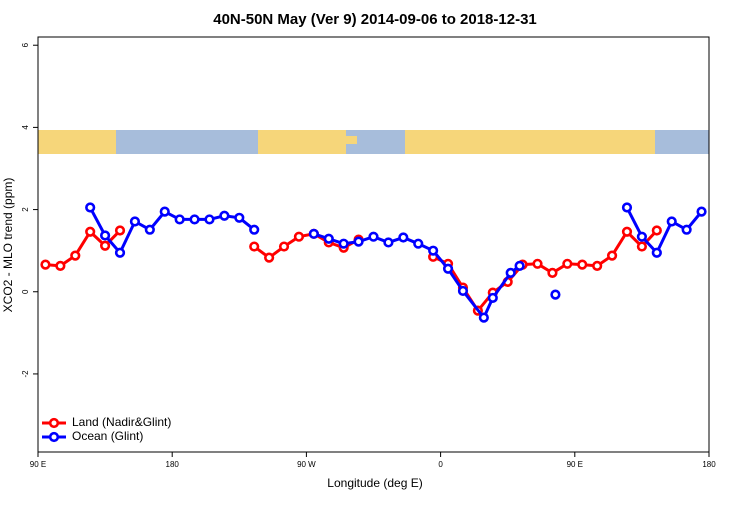 Image resolution: width=750 pixels, height=505 pixels. I want to click on y-tick-label: 2, so click(25, 209).